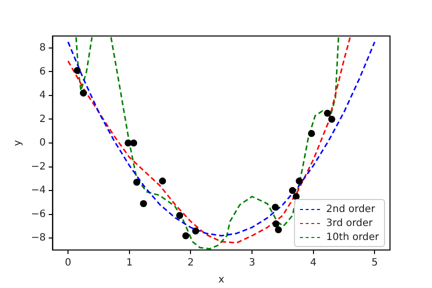  Describe the element at coordinates (18, 143) in the screenshot. I see `y-axis-title: y` at that location.